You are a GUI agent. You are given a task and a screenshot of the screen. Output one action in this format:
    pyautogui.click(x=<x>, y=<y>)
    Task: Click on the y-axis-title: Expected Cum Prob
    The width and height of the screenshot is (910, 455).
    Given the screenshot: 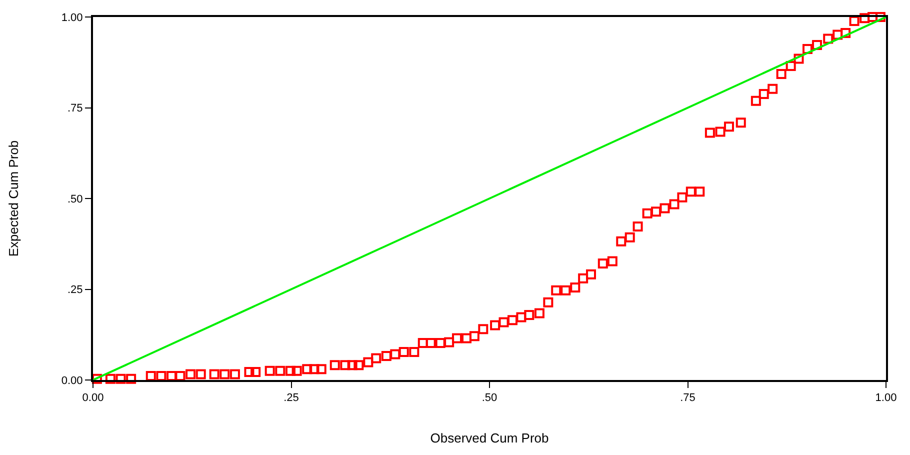 What is the action you would take?
    pyautogui.click(x=13, y=198)
    